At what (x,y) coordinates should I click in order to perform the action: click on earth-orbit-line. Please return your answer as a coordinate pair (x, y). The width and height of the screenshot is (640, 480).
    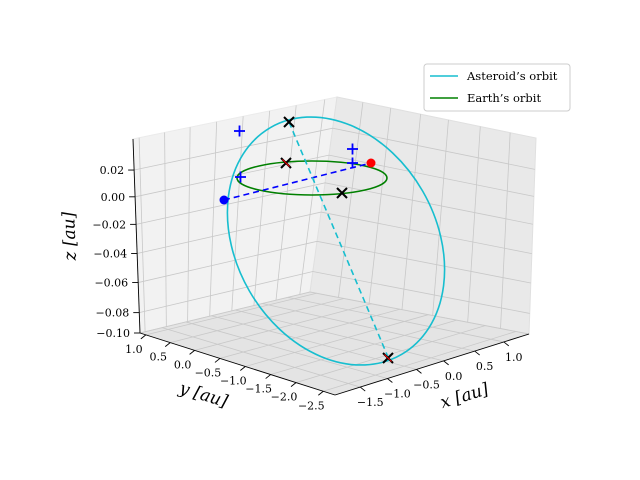
    Looking at the image, I should click on (312, 178).